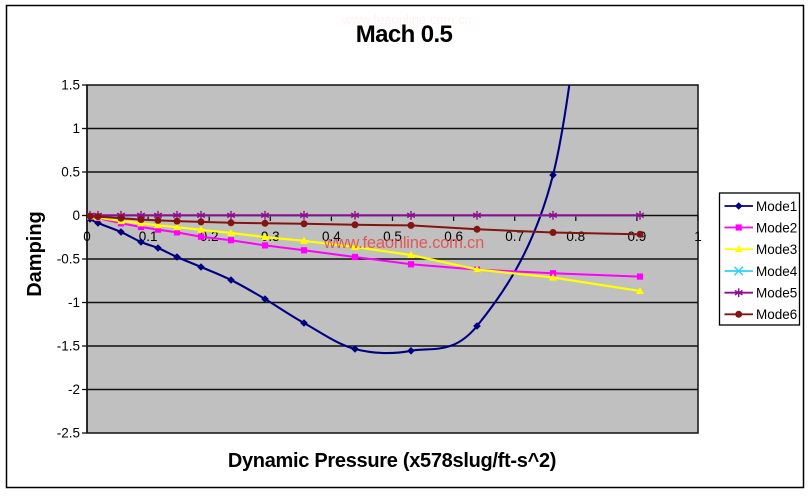  What do you see at coordinates (331, 236) in the screenshot?
I see `svg-text: 0.4` at bounding box center [331, 236].